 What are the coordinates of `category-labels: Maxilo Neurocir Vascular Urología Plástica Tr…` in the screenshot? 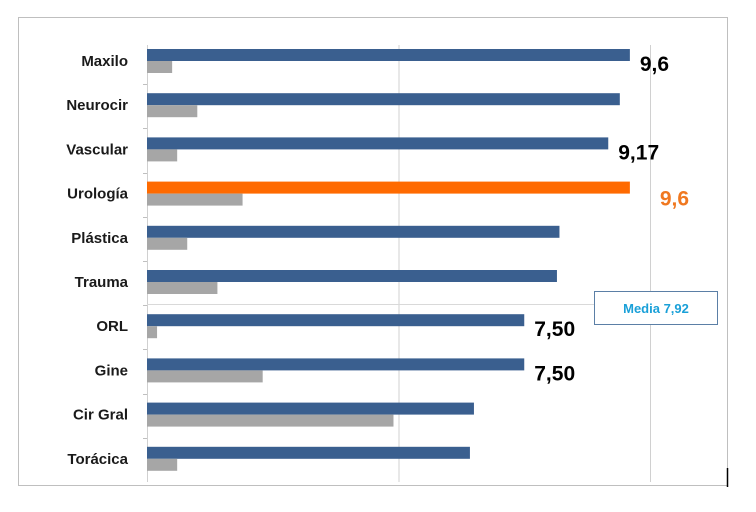 It's located at (97, 260).